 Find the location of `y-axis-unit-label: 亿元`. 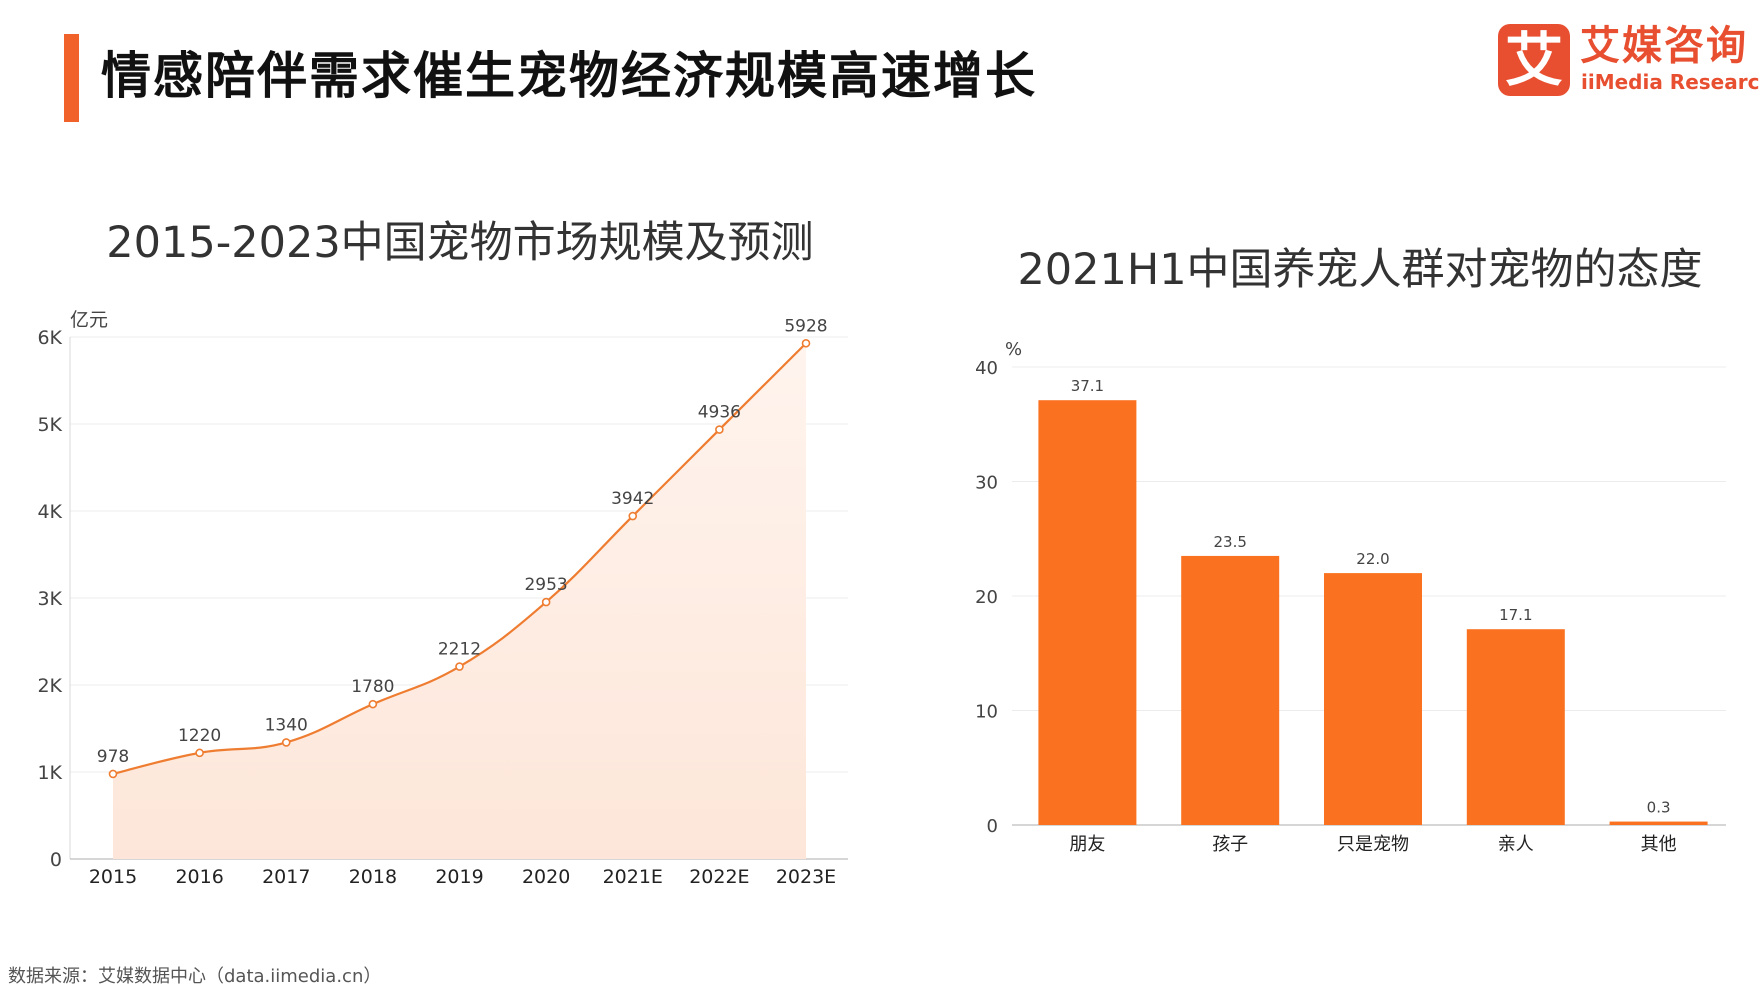

y-axis-unit-label: 亿元 is located at coordinates (89, 320).